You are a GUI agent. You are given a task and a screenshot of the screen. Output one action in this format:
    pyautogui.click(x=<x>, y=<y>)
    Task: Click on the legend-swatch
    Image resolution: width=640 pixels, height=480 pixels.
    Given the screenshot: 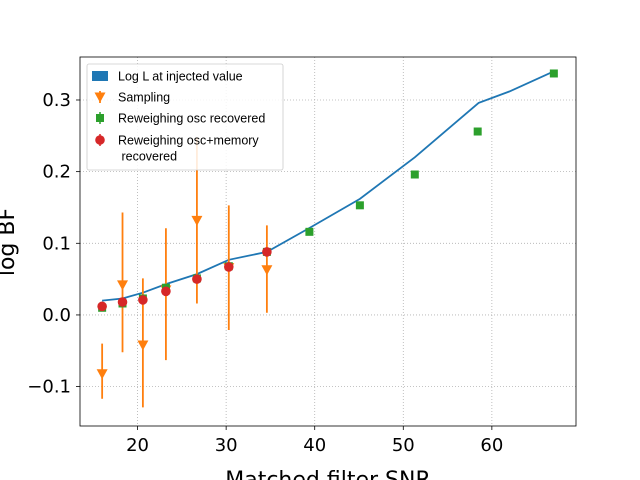 What is the action you would take?
    pyautogui.click(x=100, y=76)
    